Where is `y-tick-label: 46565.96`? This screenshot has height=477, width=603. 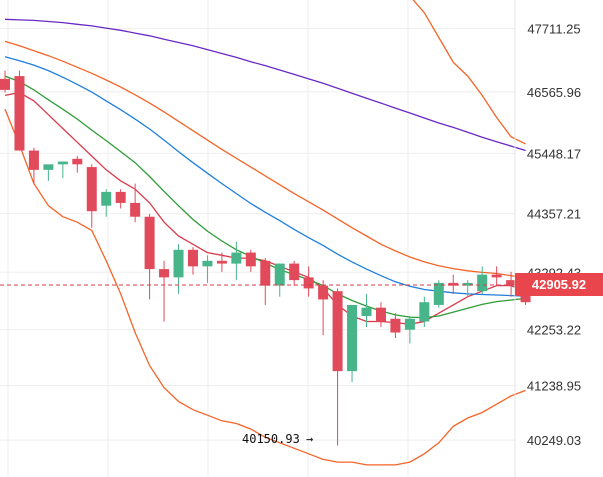
y-tick-label: 46565.96 is located at coordinates (554, 92).